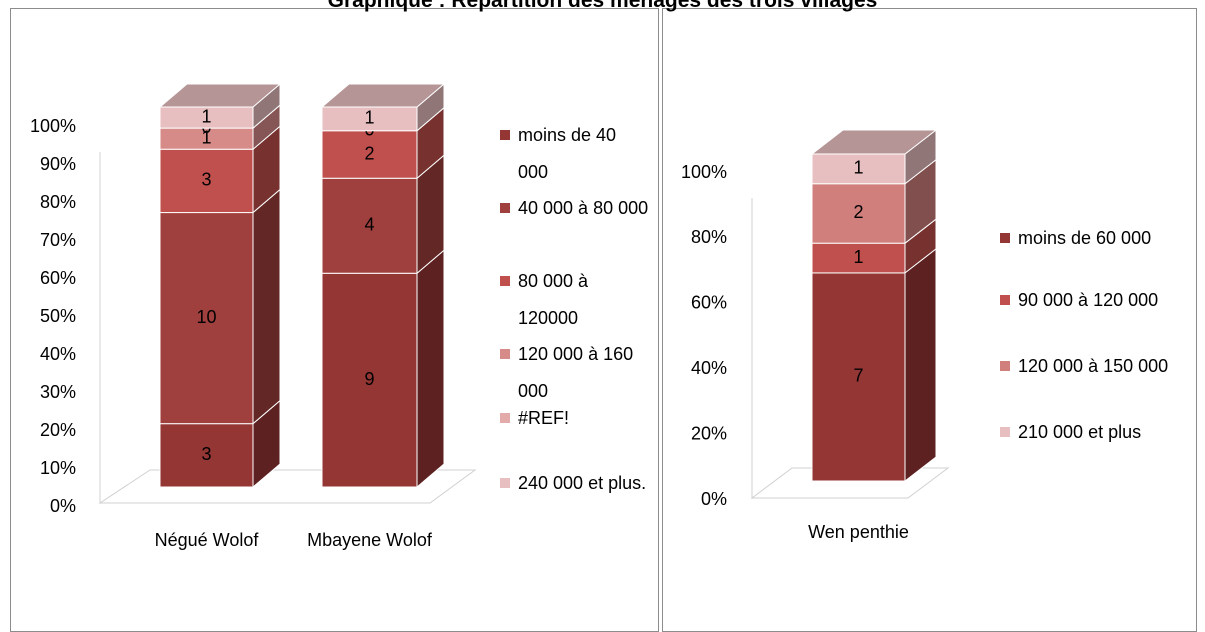  I want to click on legend-label: 40 000 à 80 000, so click(583, 208).